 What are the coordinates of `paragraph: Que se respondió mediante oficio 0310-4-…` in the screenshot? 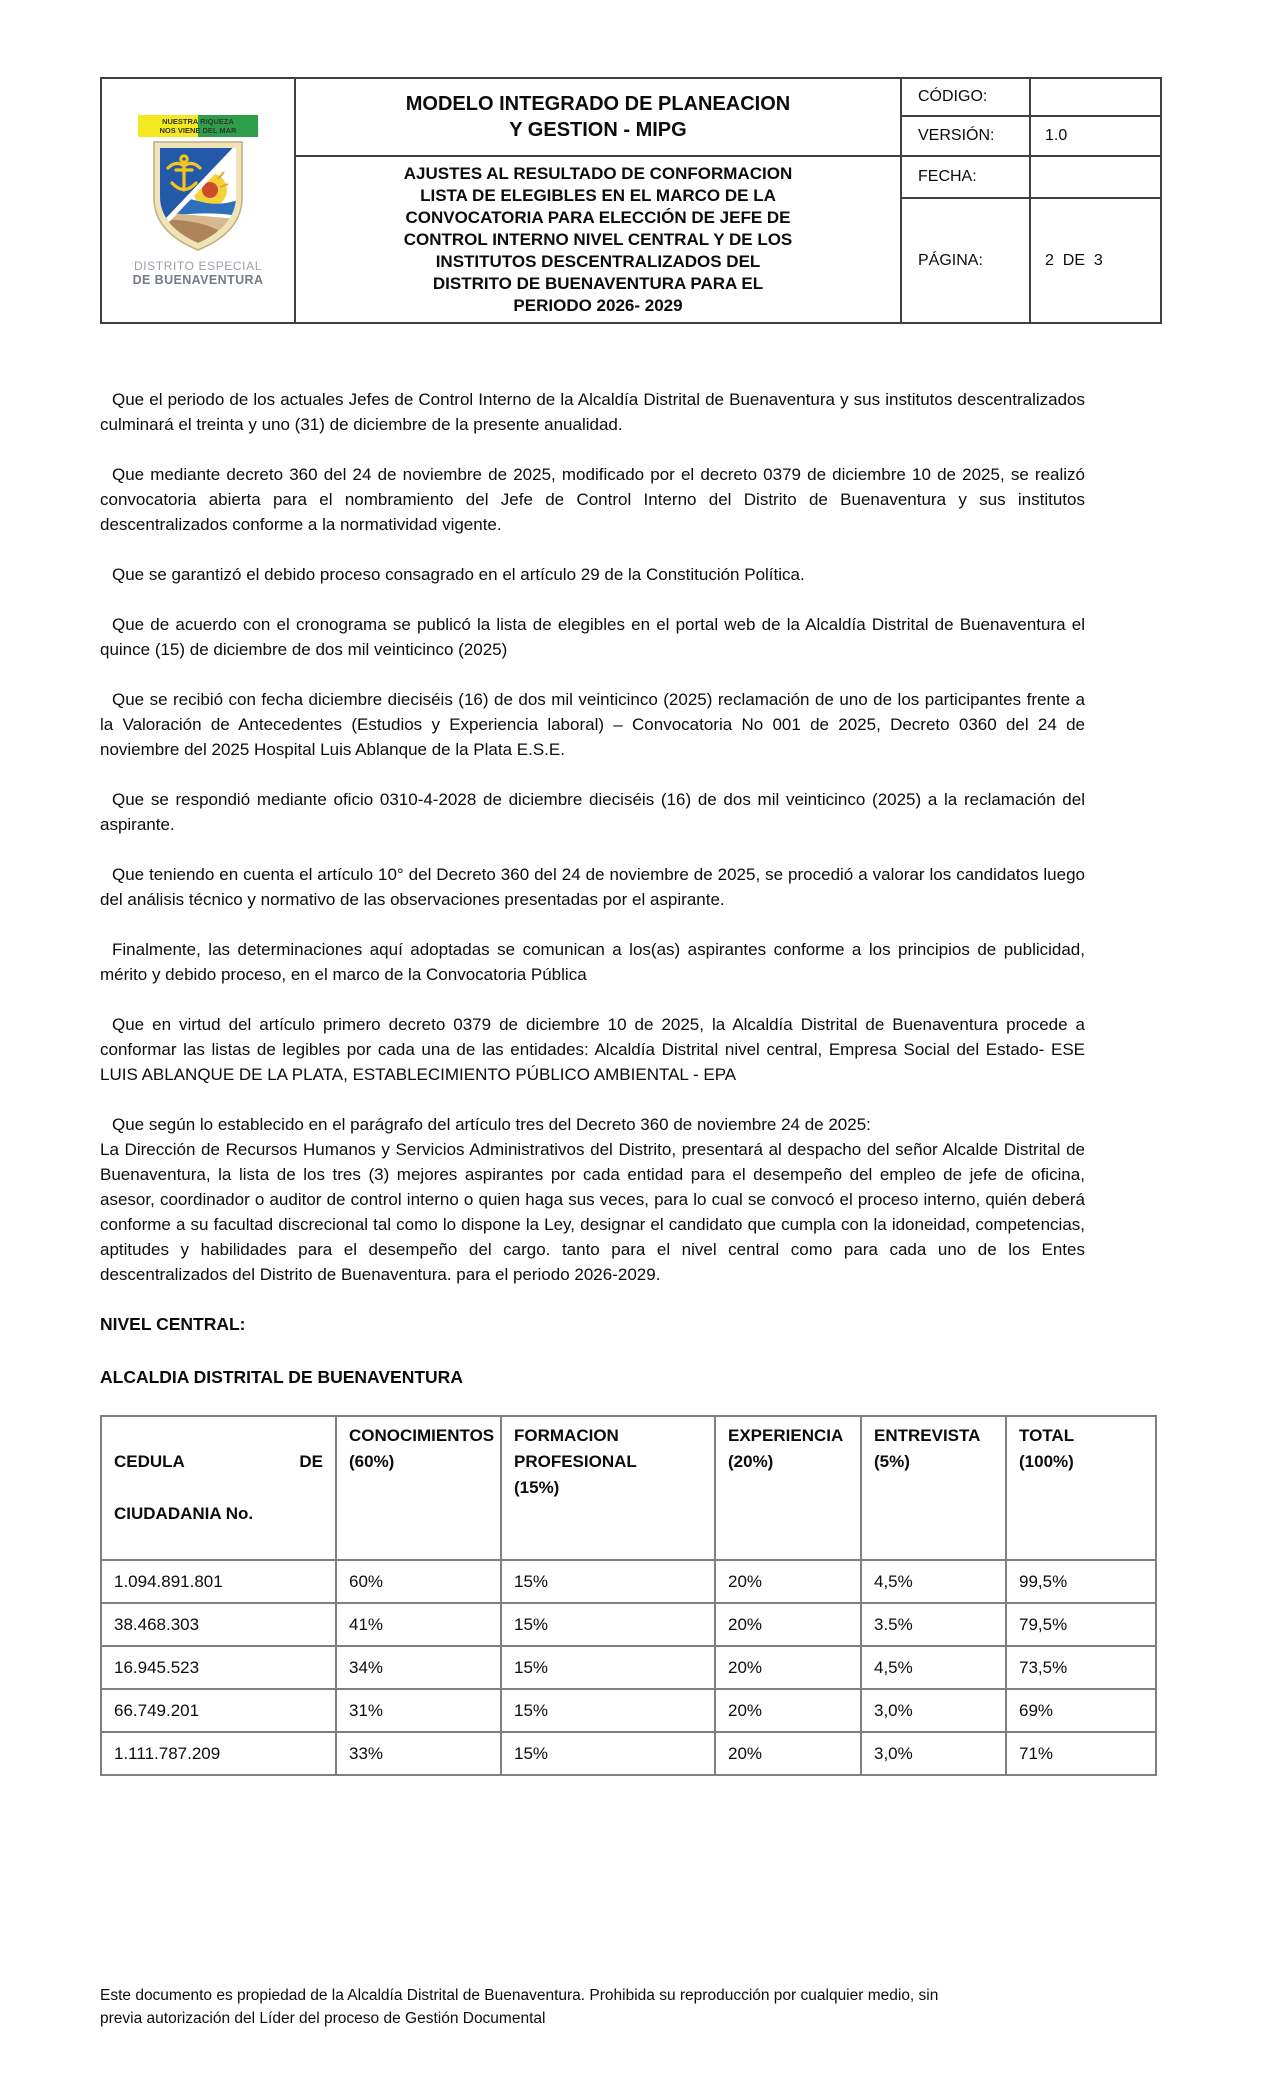 It's located at (592, 812).